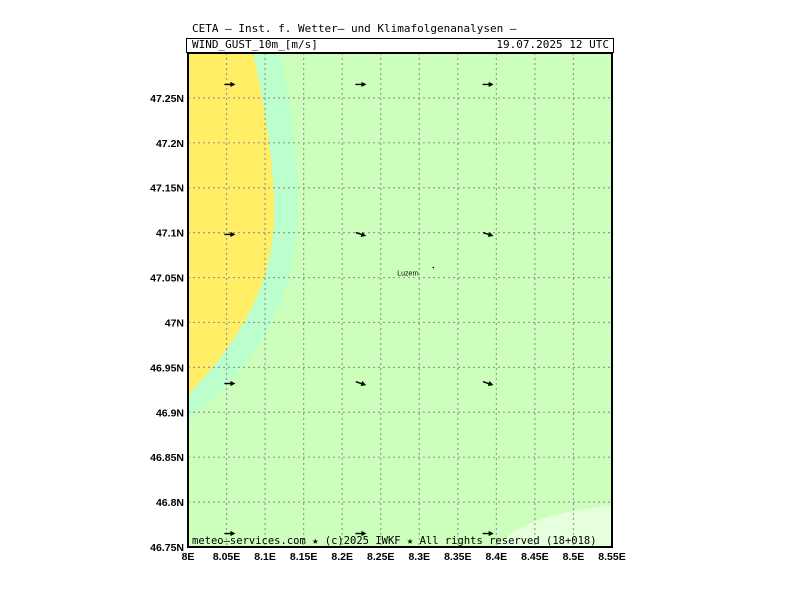 The image size is (800, 600). What do you see at coordinates (167, 279) in the screenshot?
I see `lat-tick-label: 47.05N` at bounding box center [167, 279].